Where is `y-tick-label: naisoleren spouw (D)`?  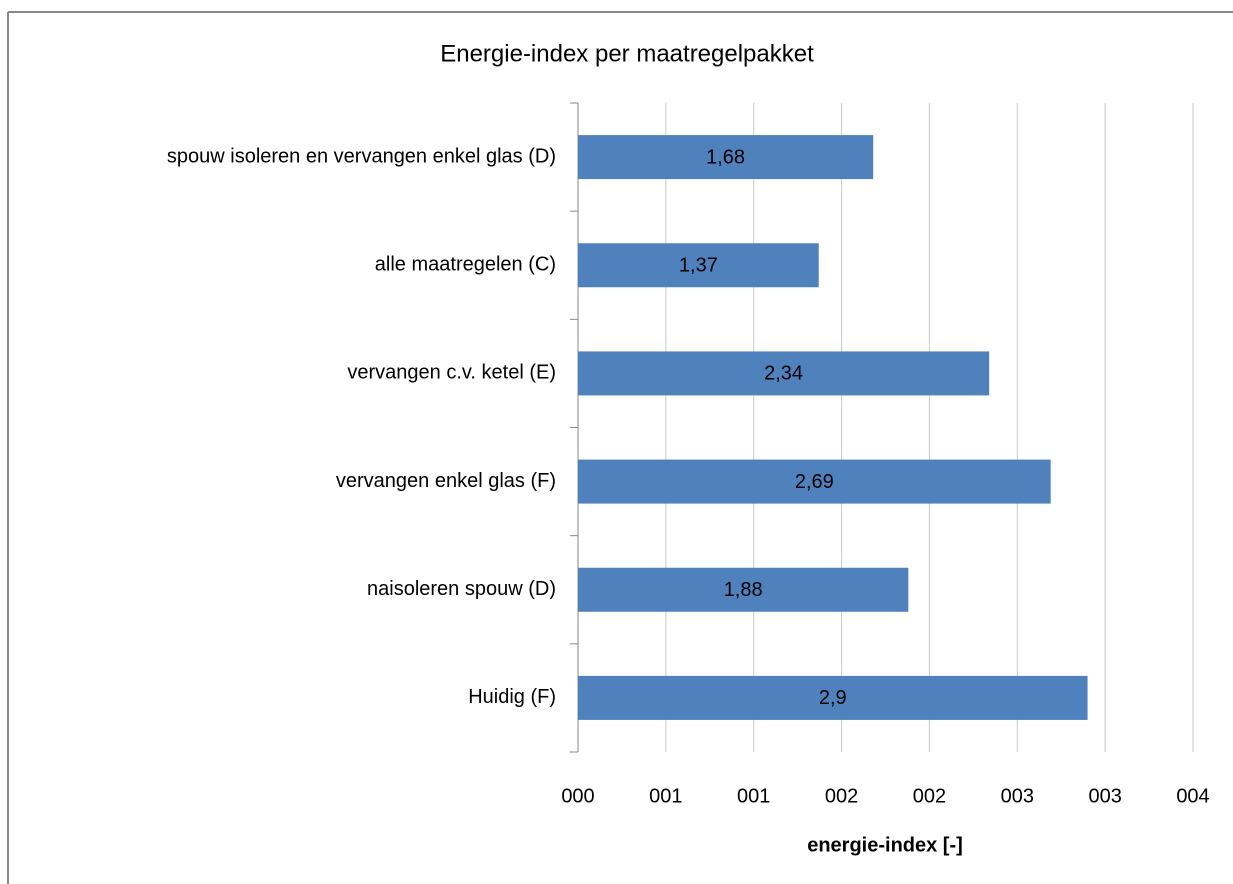 y-tick-label: naisoleren spouw (D) is located at coordinates (461, 589).